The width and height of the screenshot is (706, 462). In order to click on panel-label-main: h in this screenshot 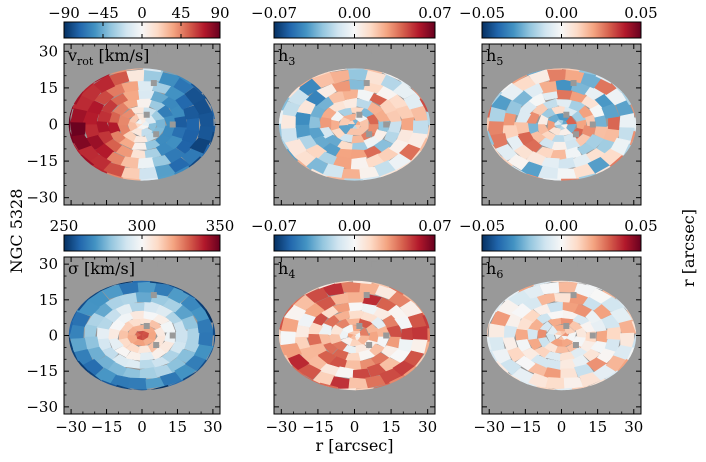, I will do `click(283, 268)`.